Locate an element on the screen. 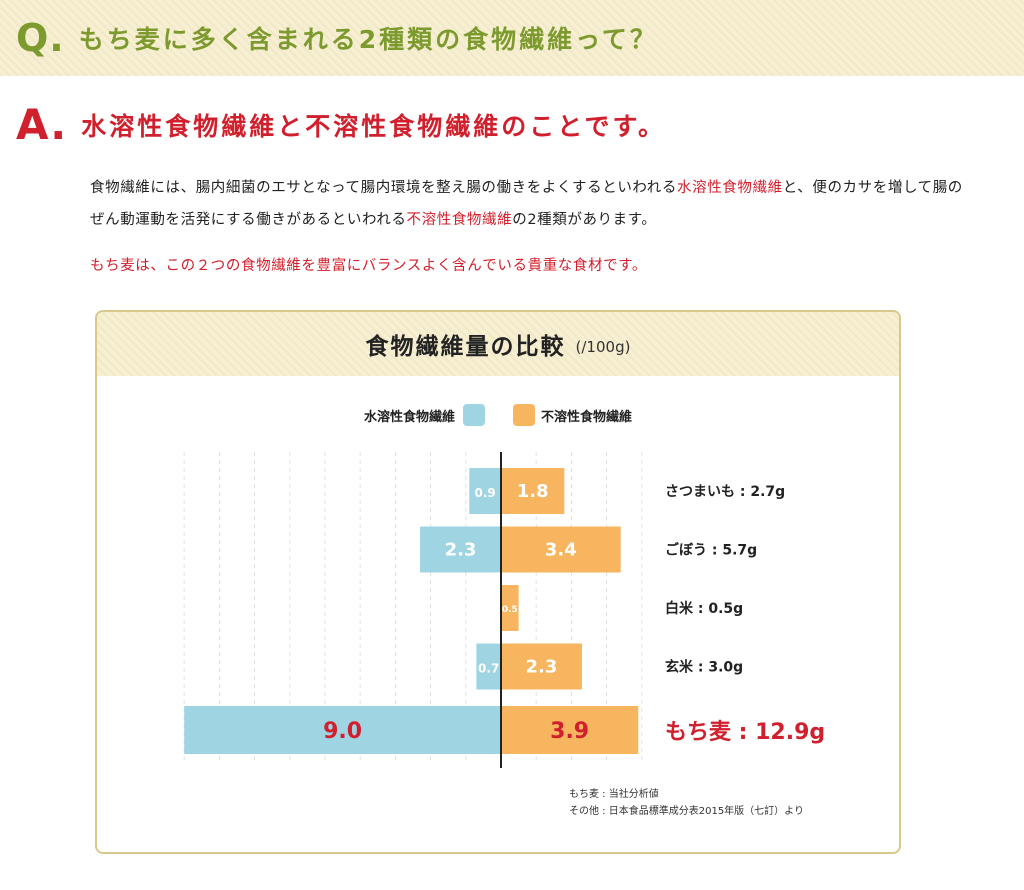 This screenshot has width=1024, height=890. bar-label-insoluble-2: 0.5 is located at coordinates (510, 610).